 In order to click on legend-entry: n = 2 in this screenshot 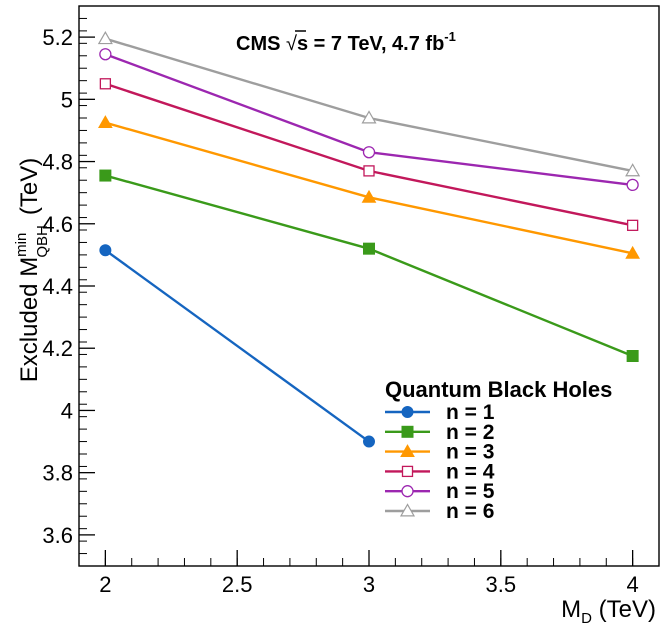, I will do `click(439, 432)`.